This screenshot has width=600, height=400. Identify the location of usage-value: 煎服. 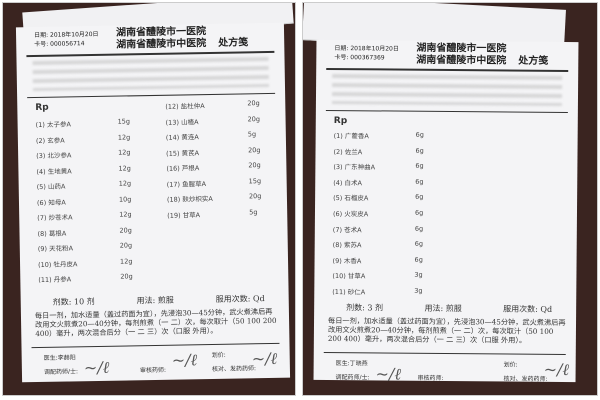
(165, 300).